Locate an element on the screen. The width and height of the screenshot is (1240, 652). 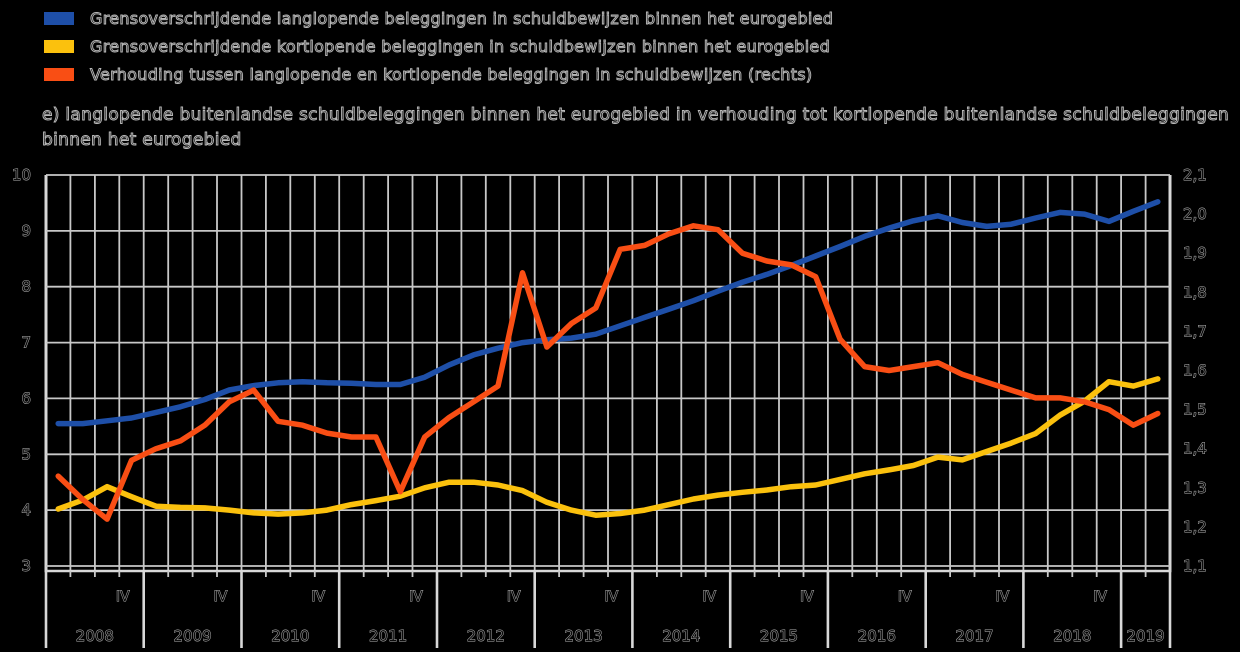
right-axis-tick-label: 1,1 is located at coordinates (1195, 566).